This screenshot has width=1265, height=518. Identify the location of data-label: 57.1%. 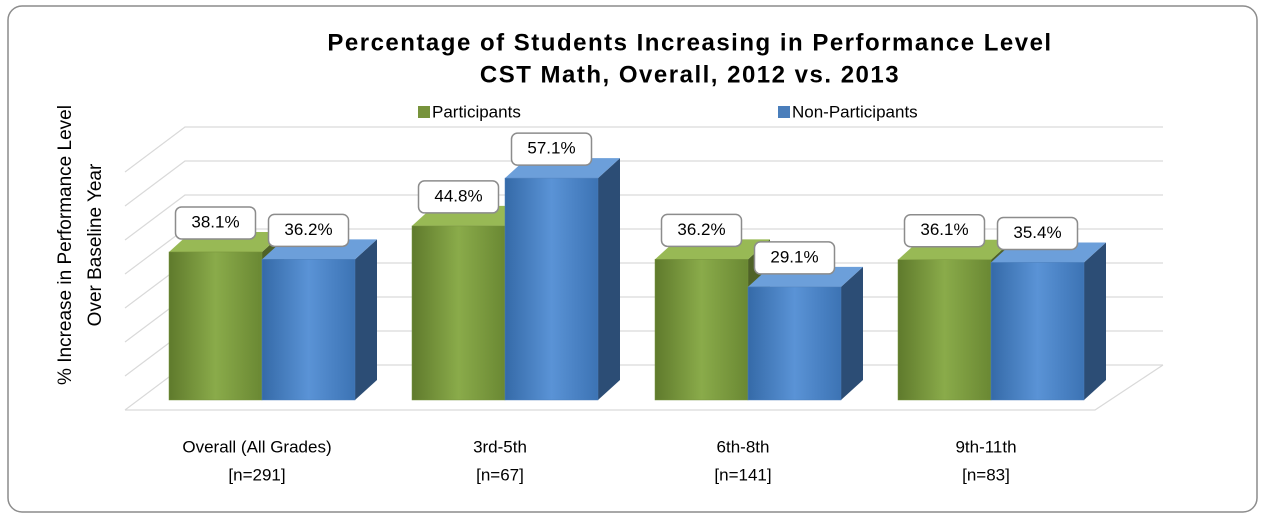
(551, 148).